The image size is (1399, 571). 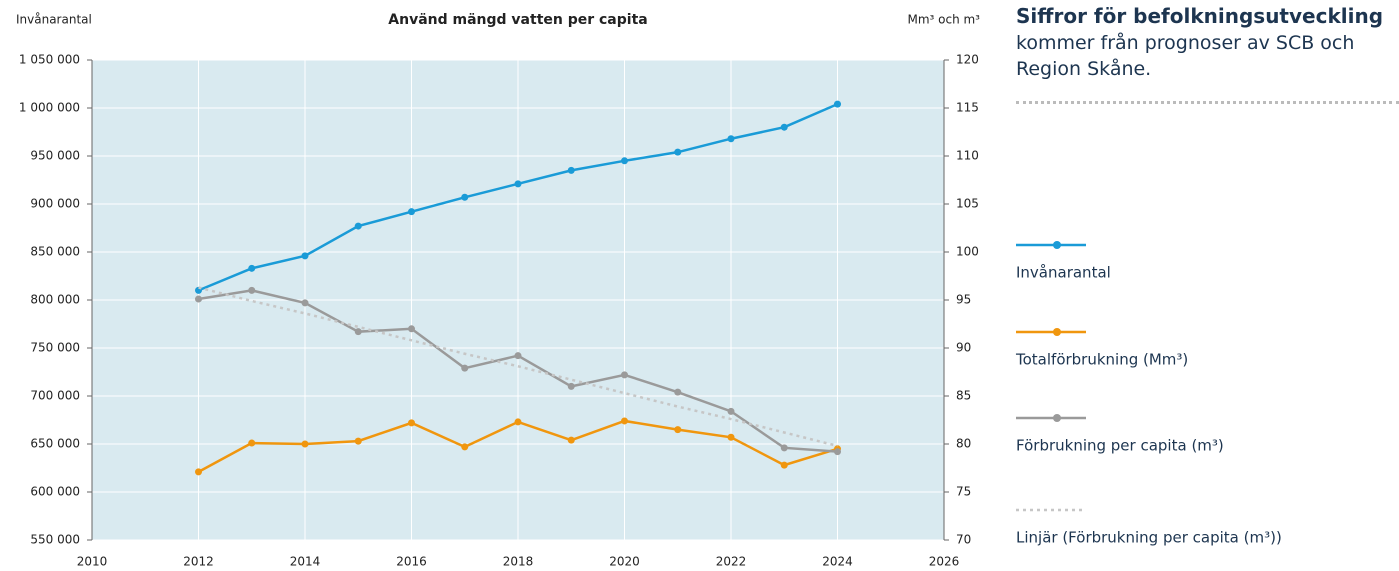 What do you see at coordinates (731, 562) in the screenshot?
I see `x-tick-label: 2022` at bounding box center [731, 562].